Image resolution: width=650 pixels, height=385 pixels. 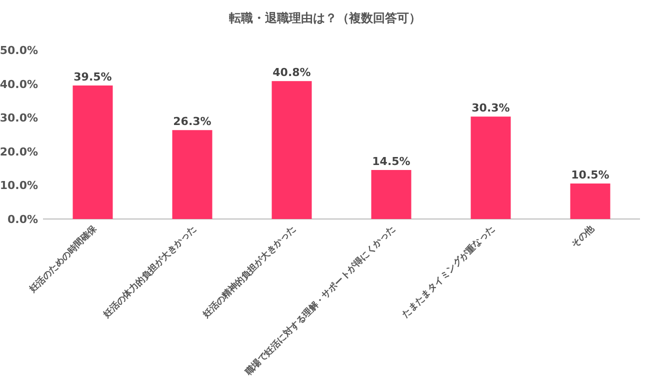 I want to click on x-tick-label: その他, so click(x=584, y=236).